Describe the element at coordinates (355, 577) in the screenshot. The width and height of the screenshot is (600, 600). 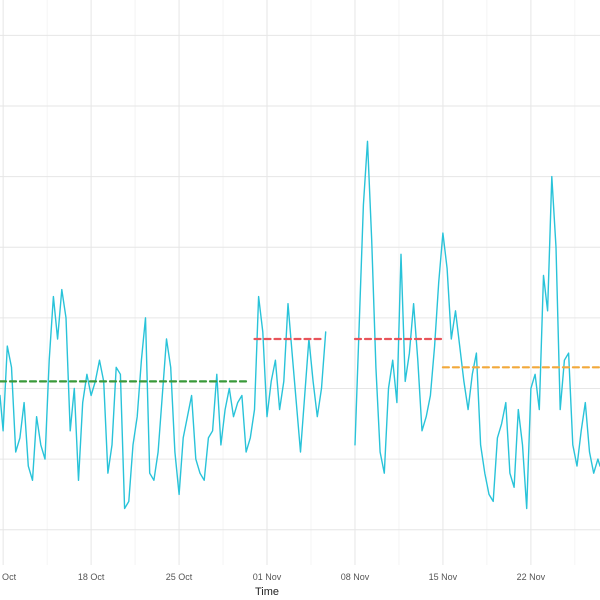
I see `x-tick-label-4: 08 Nov` at that location.